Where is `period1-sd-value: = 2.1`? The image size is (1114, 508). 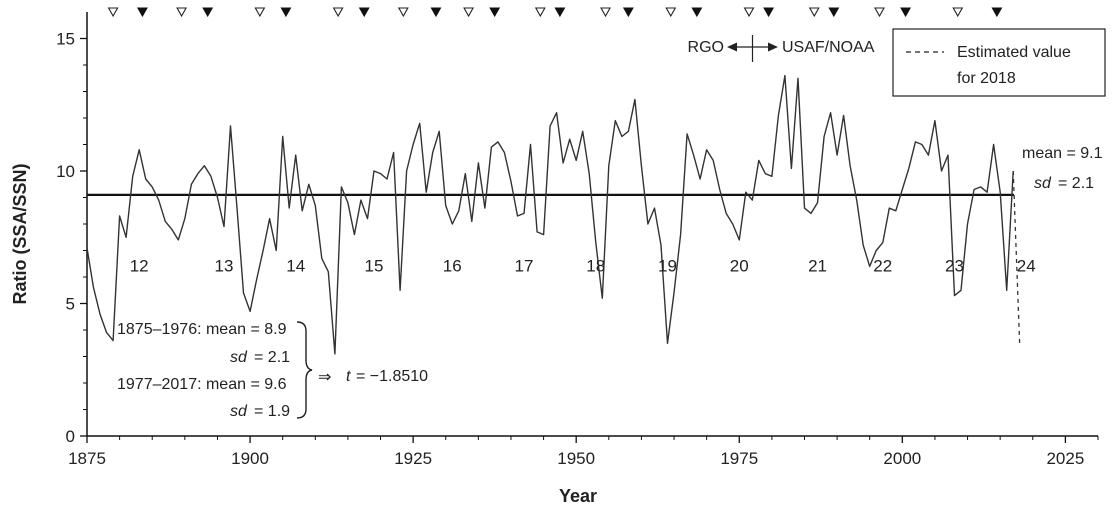 period1-sd-value: = 2.1 is located at coordinates (272, 357).